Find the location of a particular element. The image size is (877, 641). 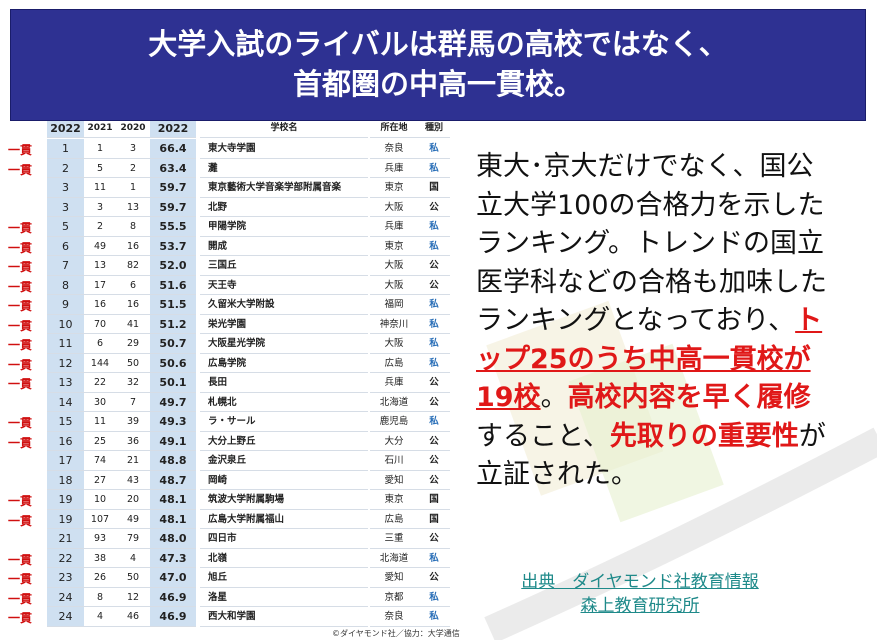

source-line: 森上教育研究所 is located at coordinates (640, 606).